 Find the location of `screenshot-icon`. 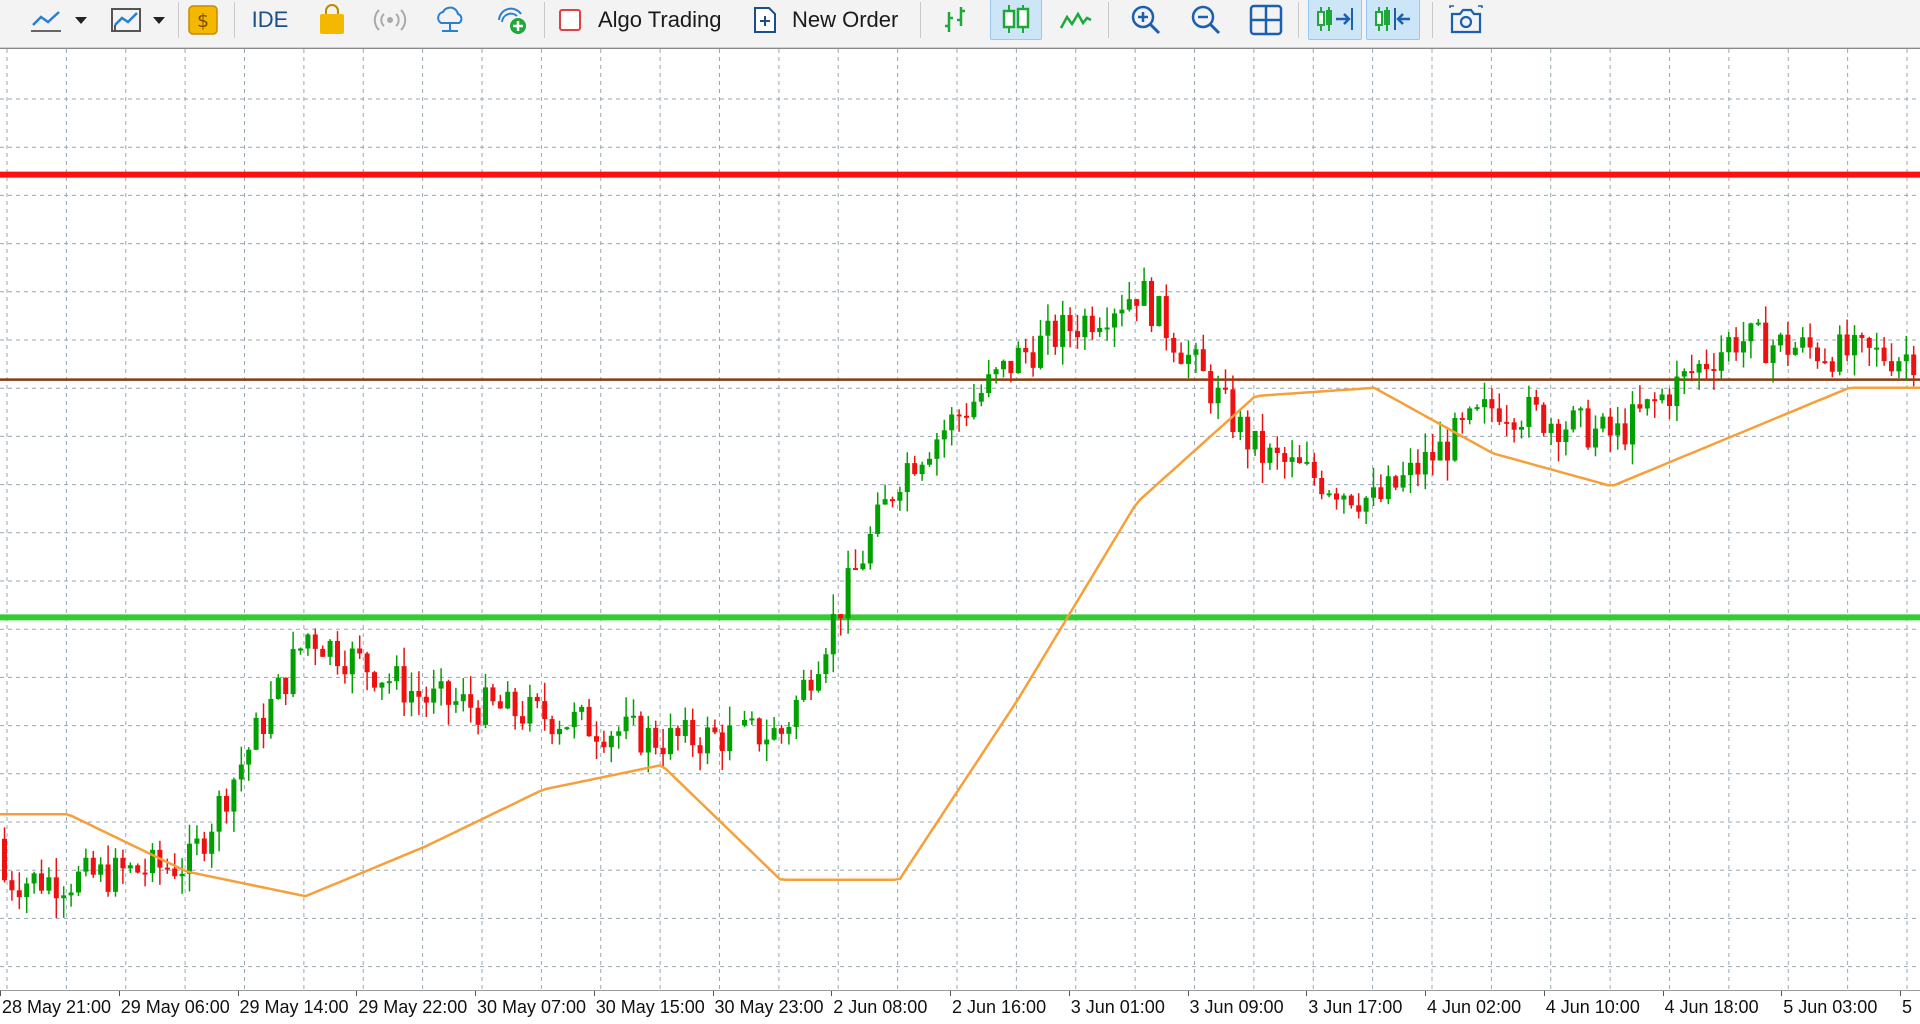

screenshot-icon is located at coordinates (1466, 20).